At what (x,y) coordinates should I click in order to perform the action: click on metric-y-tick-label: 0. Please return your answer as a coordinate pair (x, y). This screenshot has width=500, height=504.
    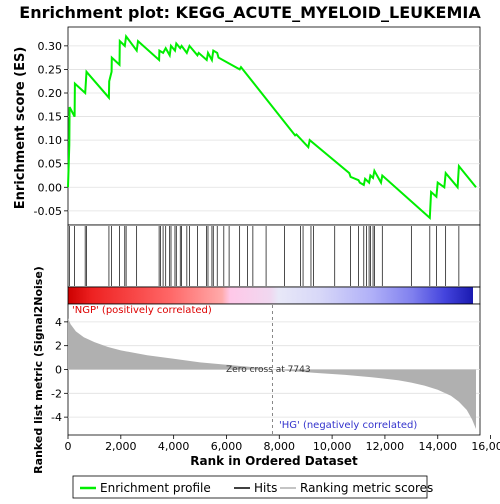
    Looking at the image, I should click on (58, 370).